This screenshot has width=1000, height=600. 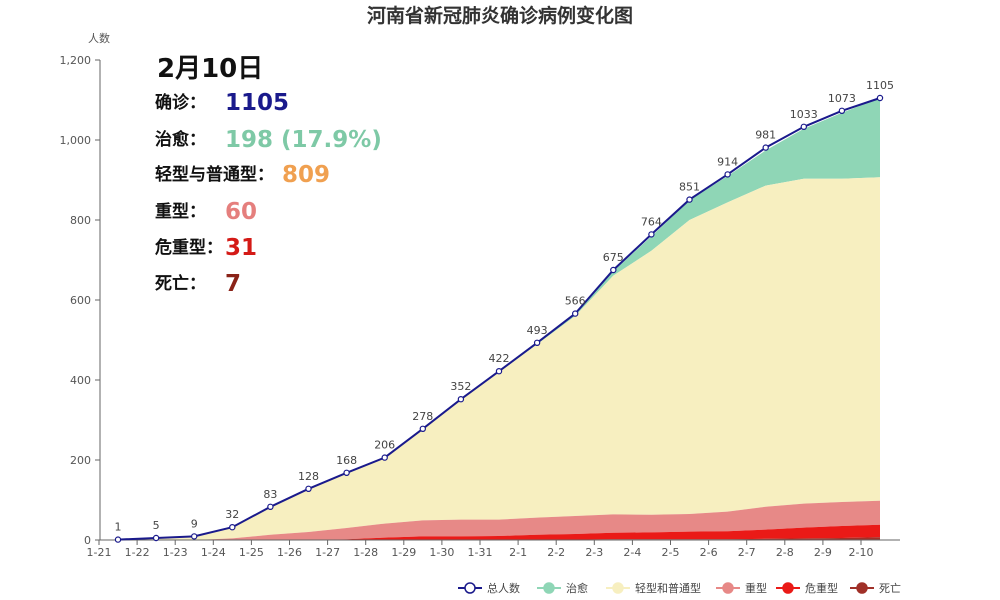 I want to click on data-label: 566, so click(x=575, y=301).